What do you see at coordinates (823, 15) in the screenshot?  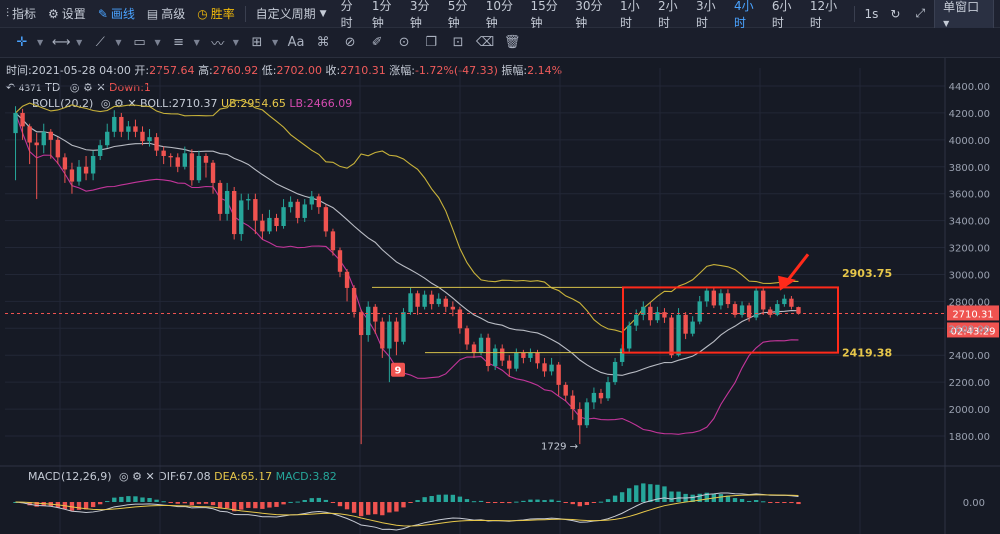 I see `period-12: 12小时` at bounding box center [823, 15].